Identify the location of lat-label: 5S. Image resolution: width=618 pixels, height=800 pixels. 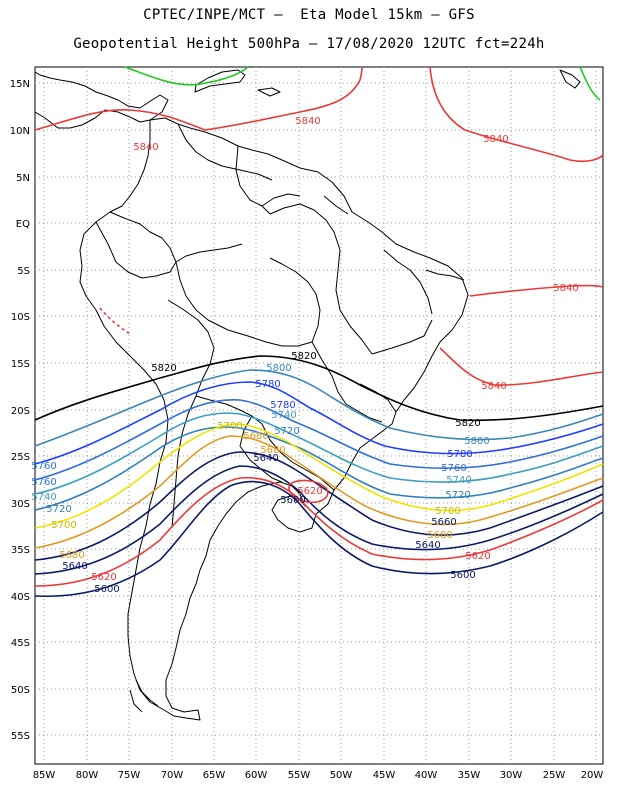
(23, 271).